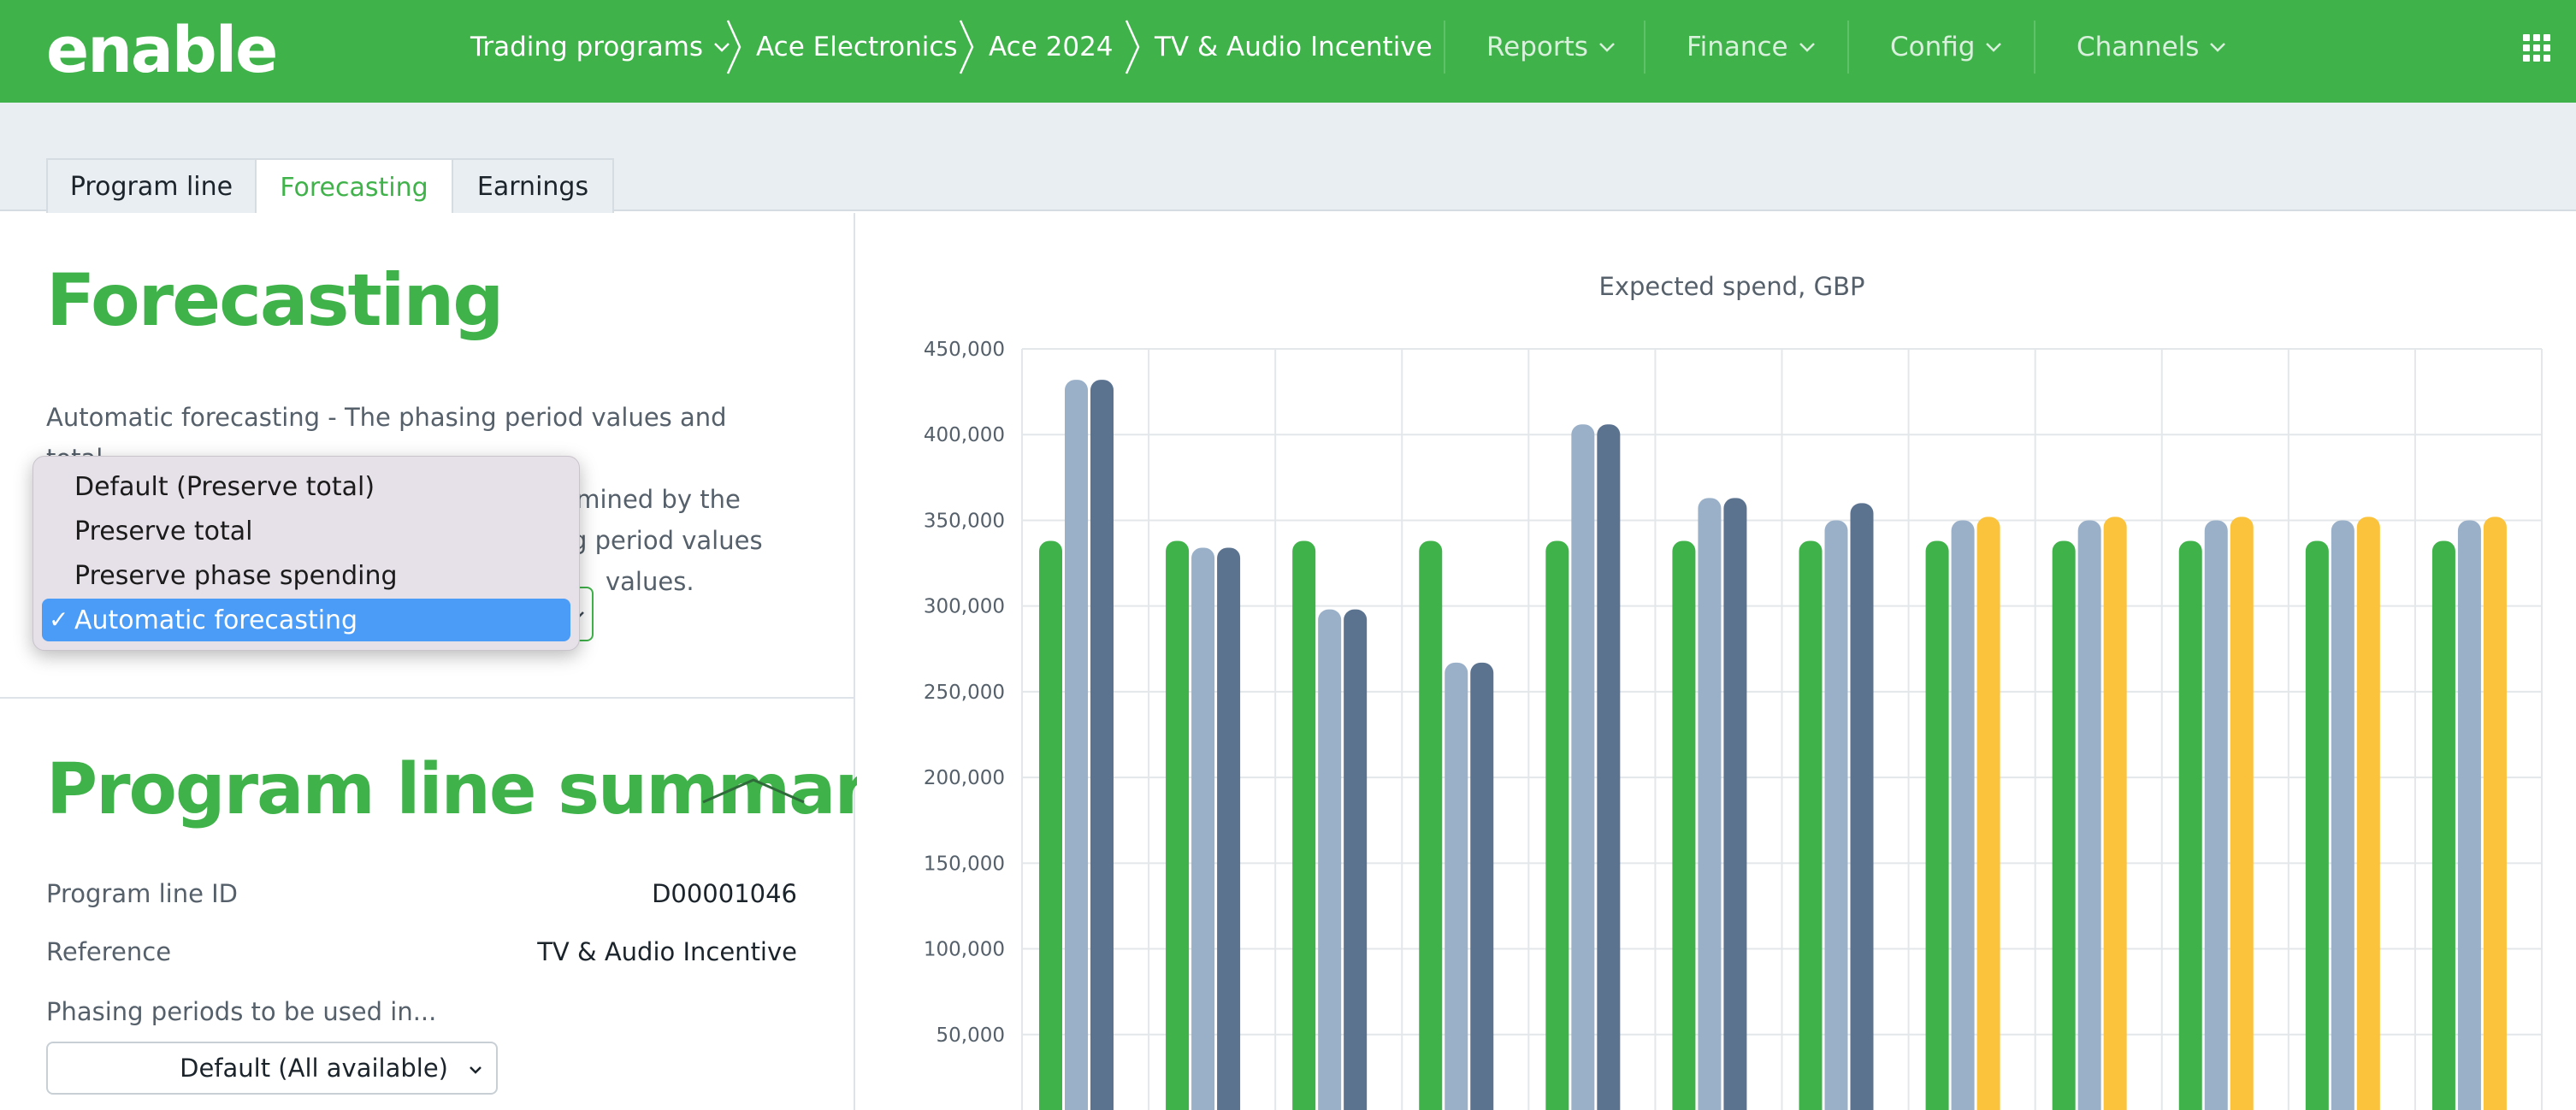 This screenshot has width=2576, height=1110. I want to click on nav-config-label: Config, so click(1933, 47).